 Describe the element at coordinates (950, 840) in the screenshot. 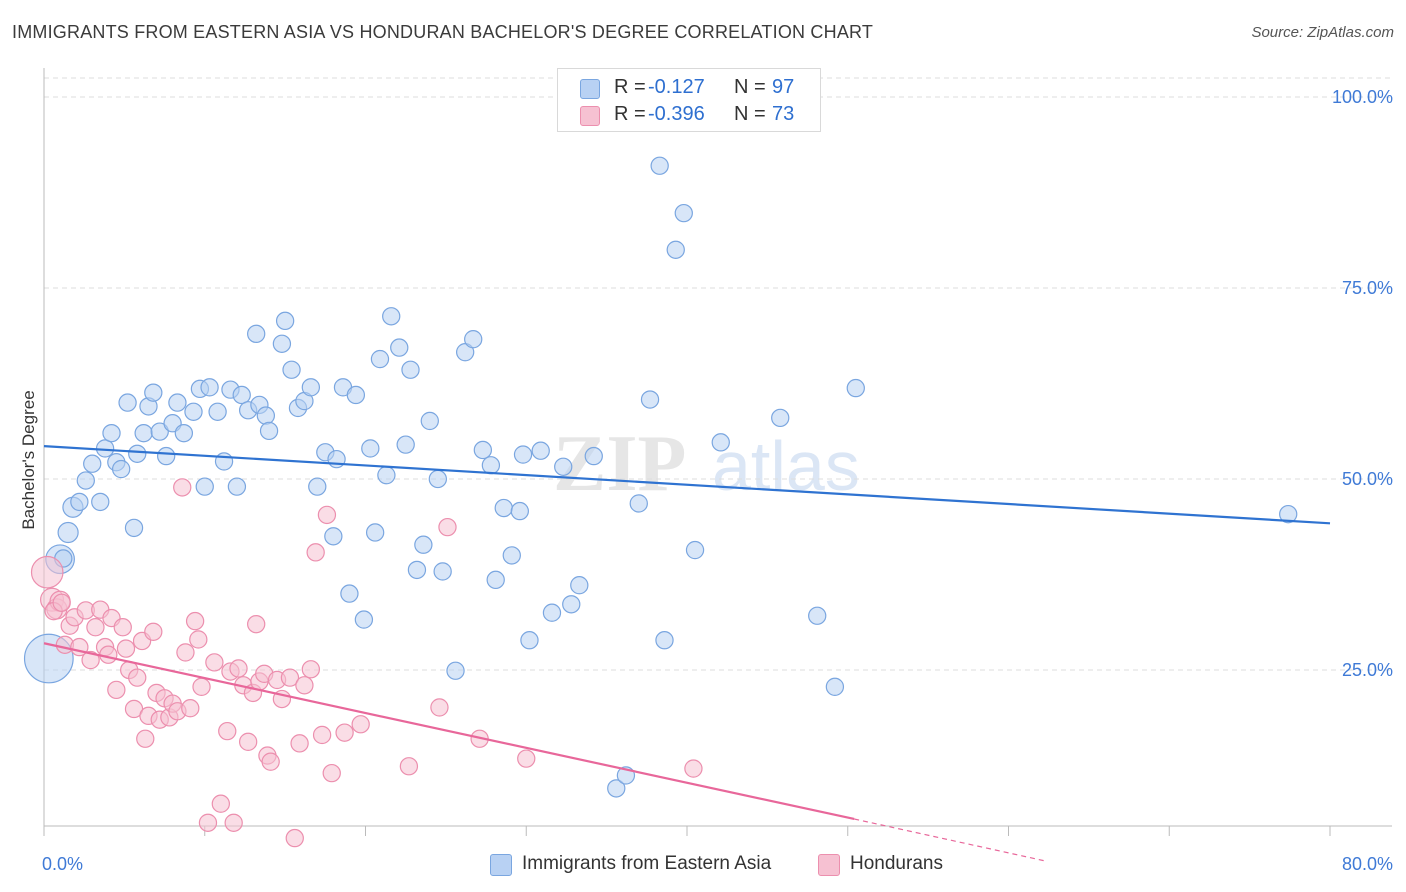

I see `trend-line-extension` at that location.